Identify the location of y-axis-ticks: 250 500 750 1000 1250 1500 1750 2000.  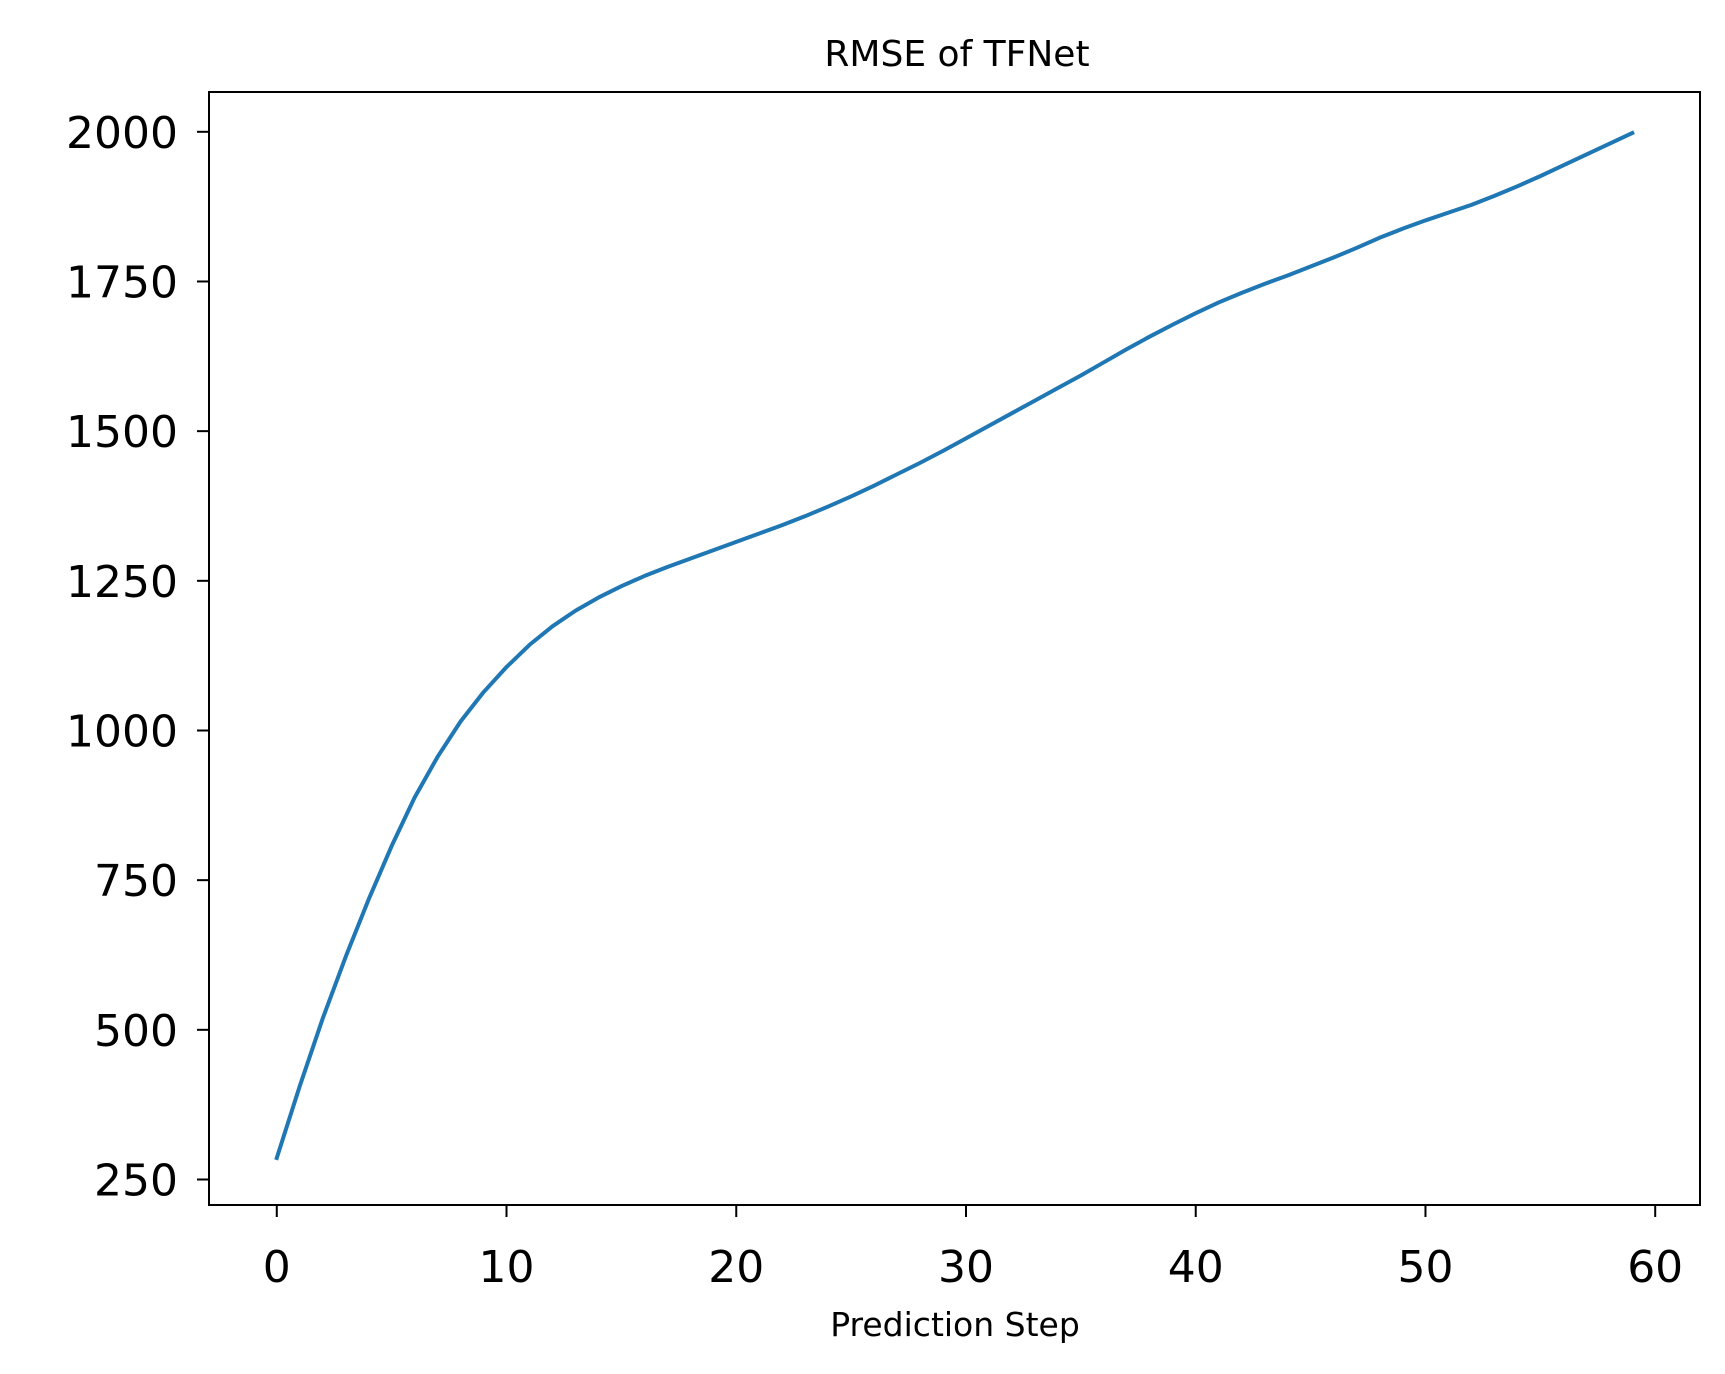
(137, 657).